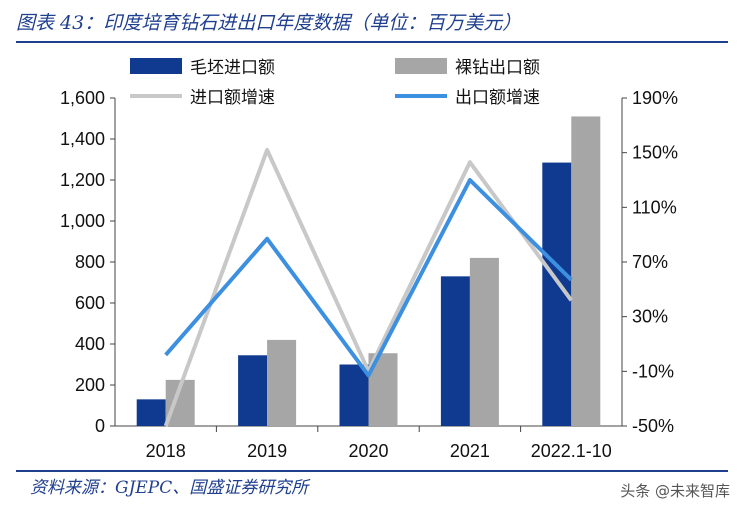 The height and width of the screenshot is (515, 744). What do you see at coordinates (267, 451) in the screenshot?
I see `x-tick-label: 2019` at bounding box center [267, 451].